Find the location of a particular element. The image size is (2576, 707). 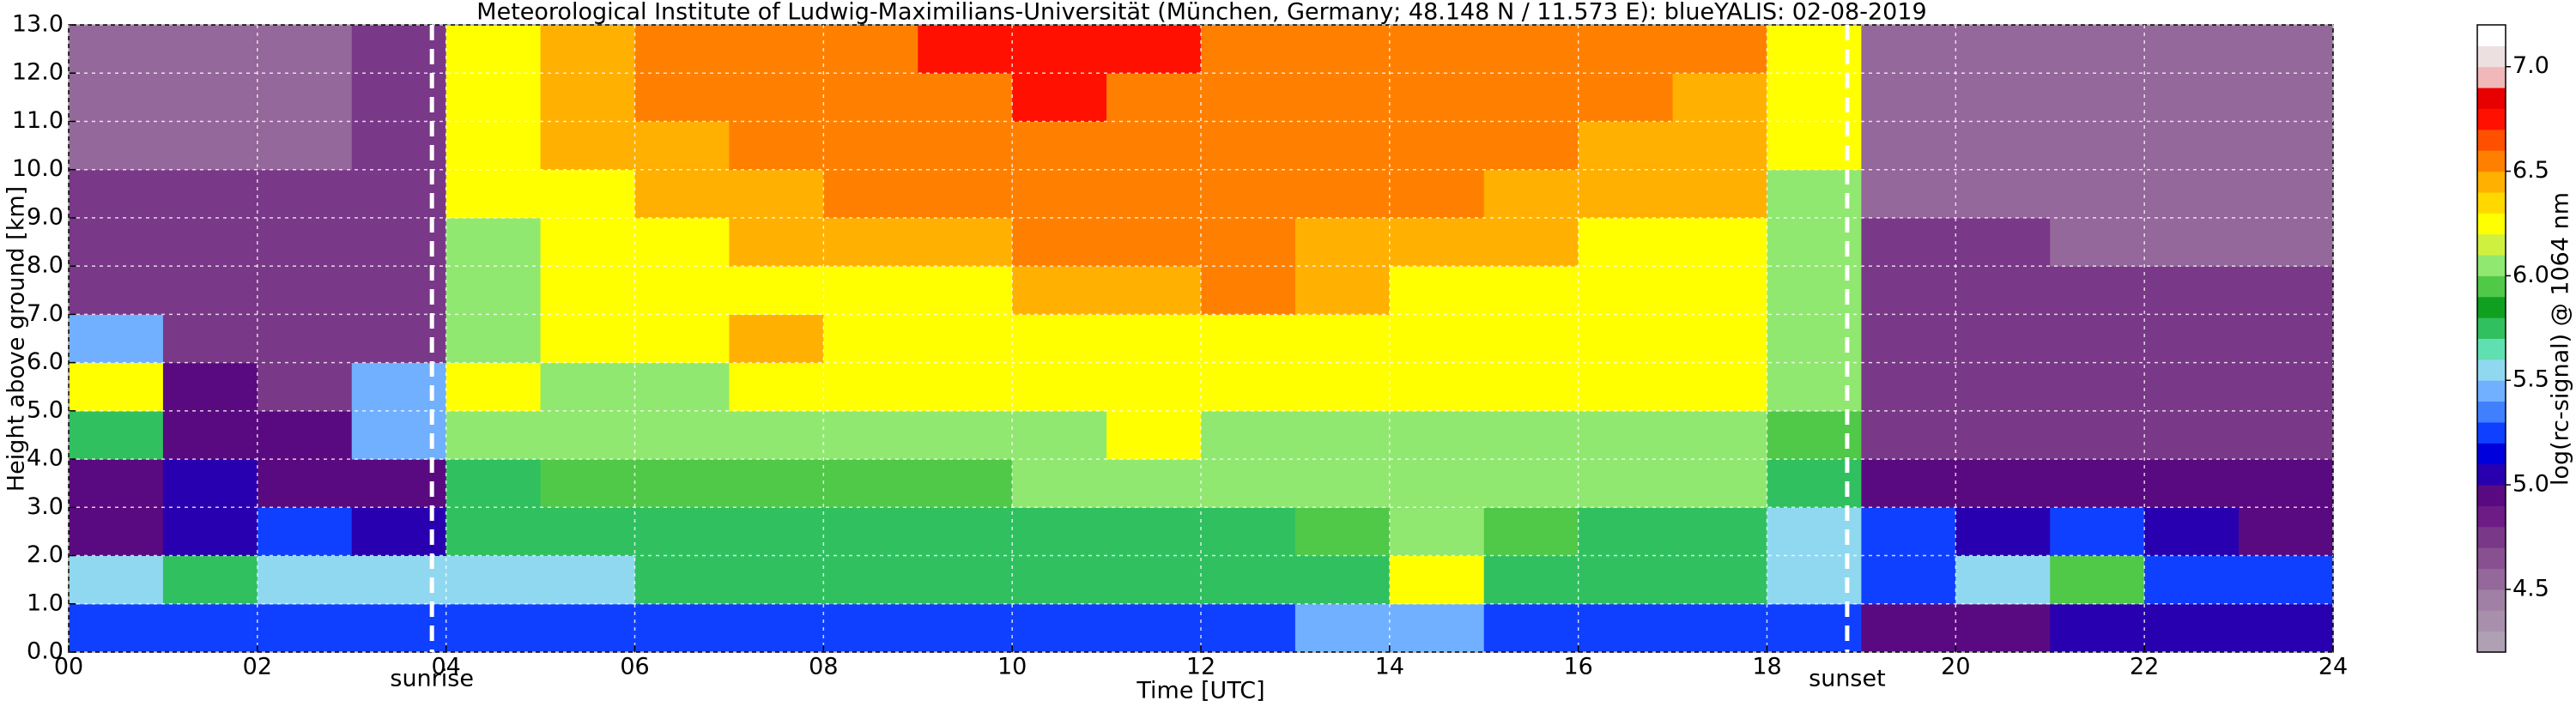

y-tick-label: 4.0 is located at coordinates (45, 459).